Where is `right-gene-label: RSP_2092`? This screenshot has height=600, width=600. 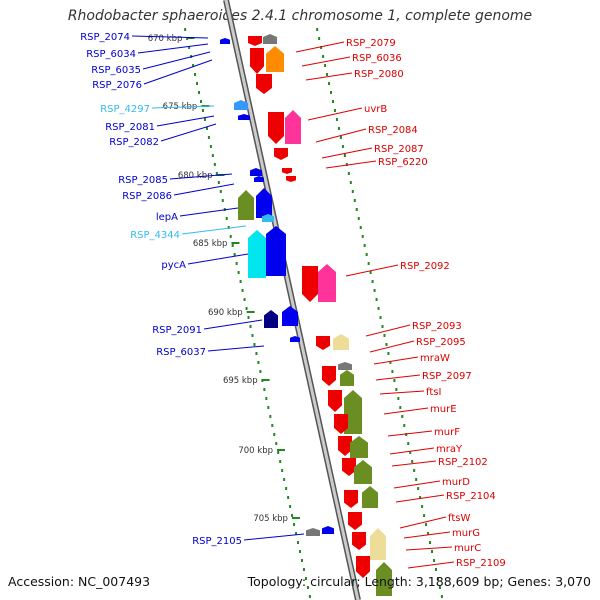
right-gene-label: RSP_2092 is located at coordinates (425, 266).